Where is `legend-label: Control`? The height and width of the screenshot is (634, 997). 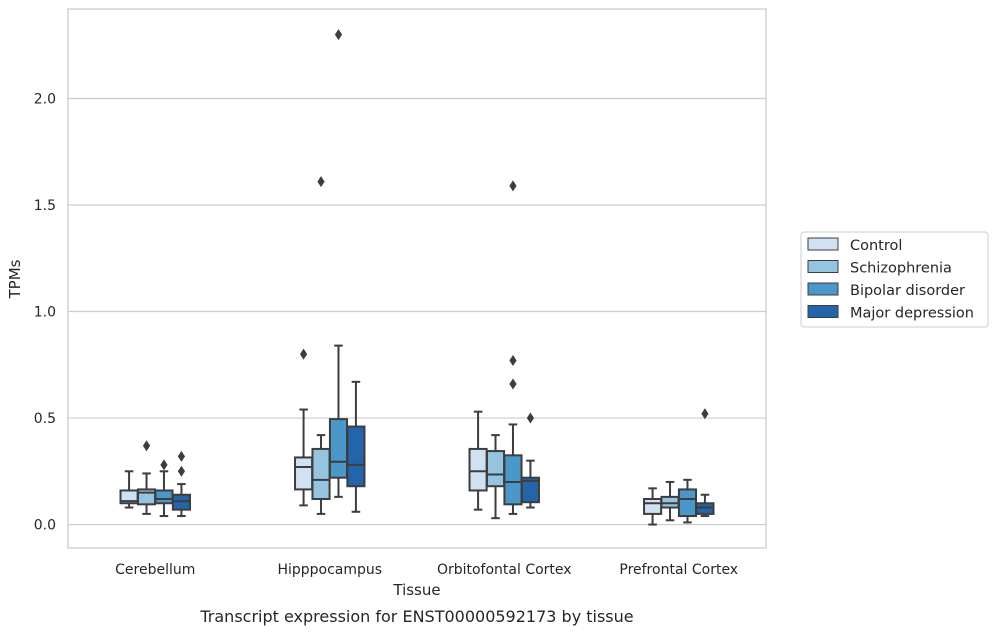
legend-label: Control is located at coordinates (876, 246).